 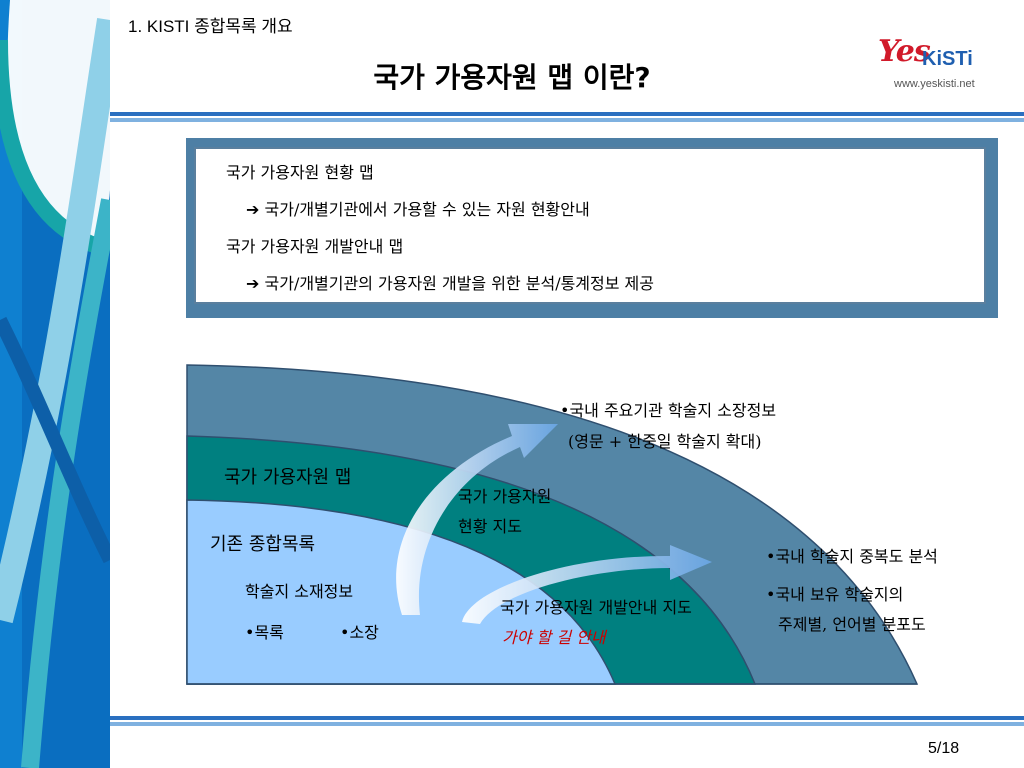 What do you see at coordinates (587, 584) in the screenshot?
I see `right-arrow` at bounding box center [587, 584].